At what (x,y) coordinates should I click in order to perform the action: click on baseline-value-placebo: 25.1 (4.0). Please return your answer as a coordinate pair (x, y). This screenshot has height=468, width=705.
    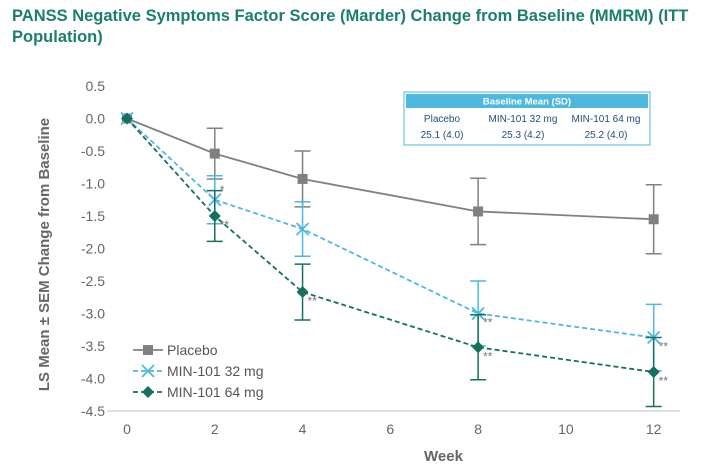
    Looking at the image, I should click on (442, 135).